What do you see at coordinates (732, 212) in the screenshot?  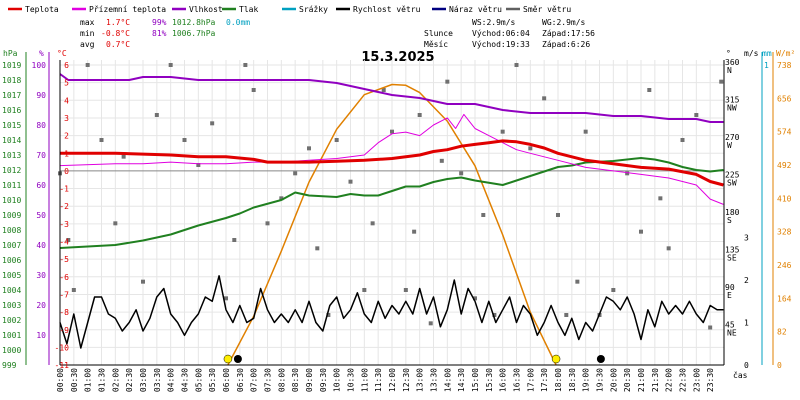 I see `deg-tick: 180` at bounding box center [732, 212].